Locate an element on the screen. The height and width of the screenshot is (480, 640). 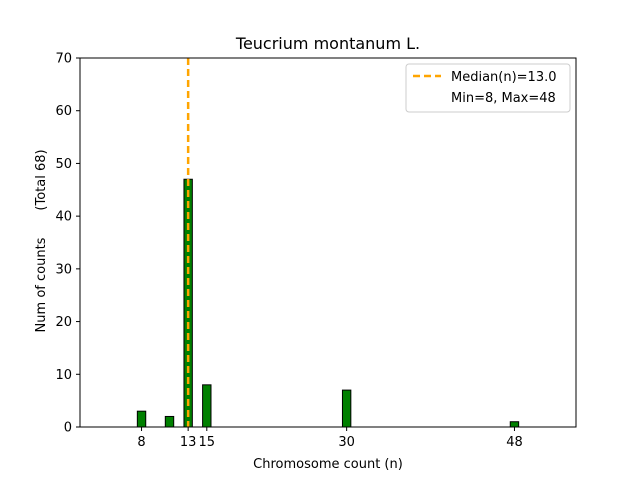
legend-minmax-label: Min=8, Max=48 is located at coordinates (503, 98).